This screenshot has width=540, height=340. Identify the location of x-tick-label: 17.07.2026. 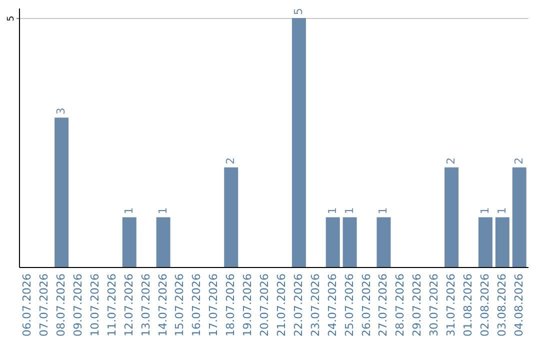
(213, 305).